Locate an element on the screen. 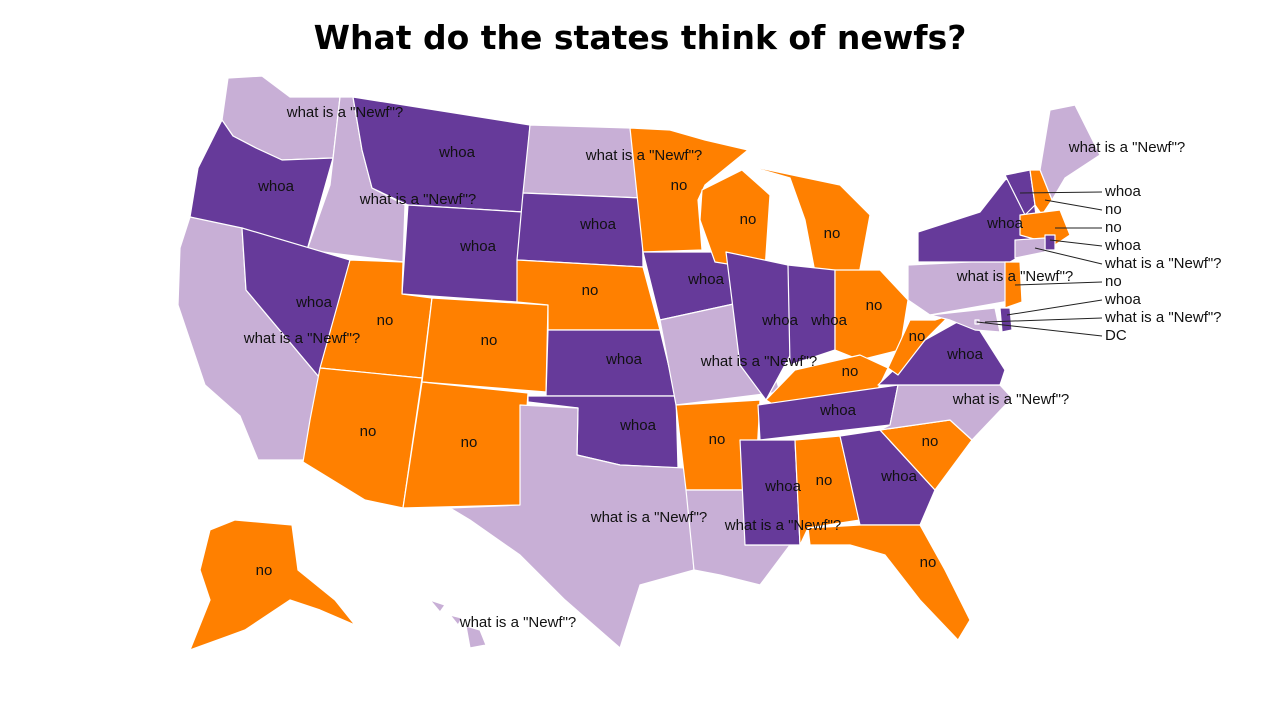  state-label-in: whoa is located at coordinates (829, 320).